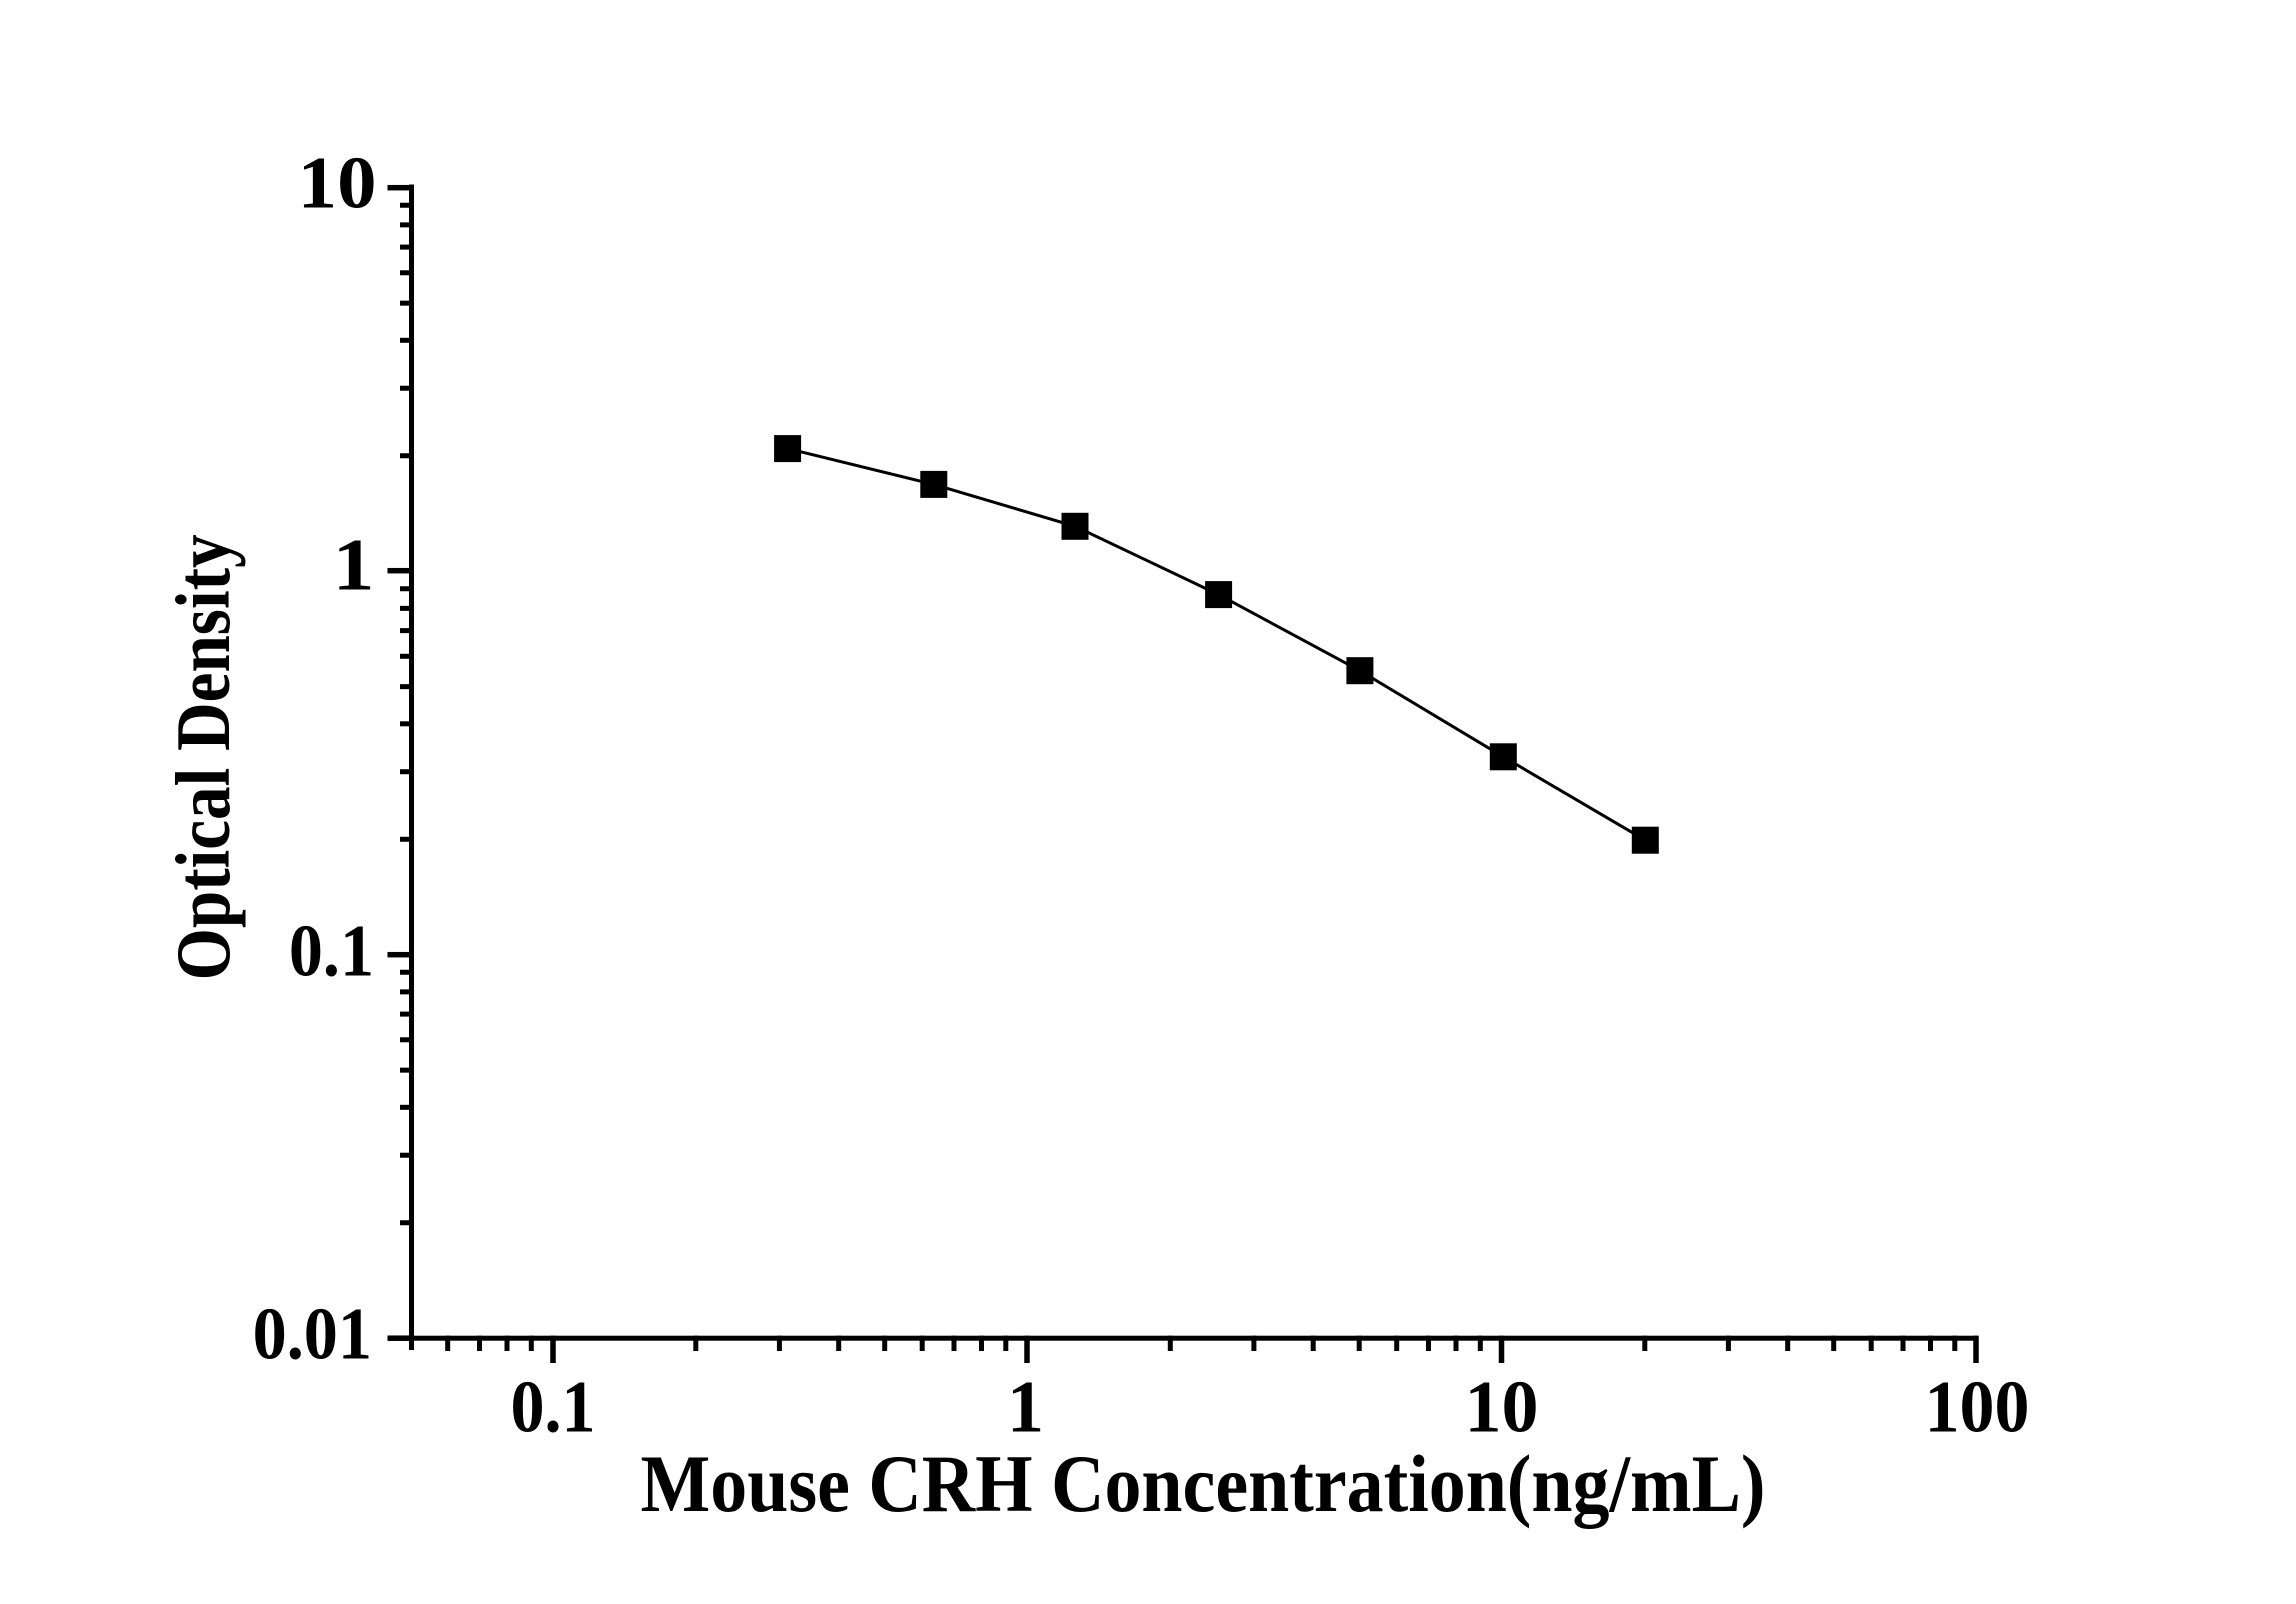  Describe the element at coordinates (312, 1335) in the screenshot. I see `svg-text: 0.01` at that location.